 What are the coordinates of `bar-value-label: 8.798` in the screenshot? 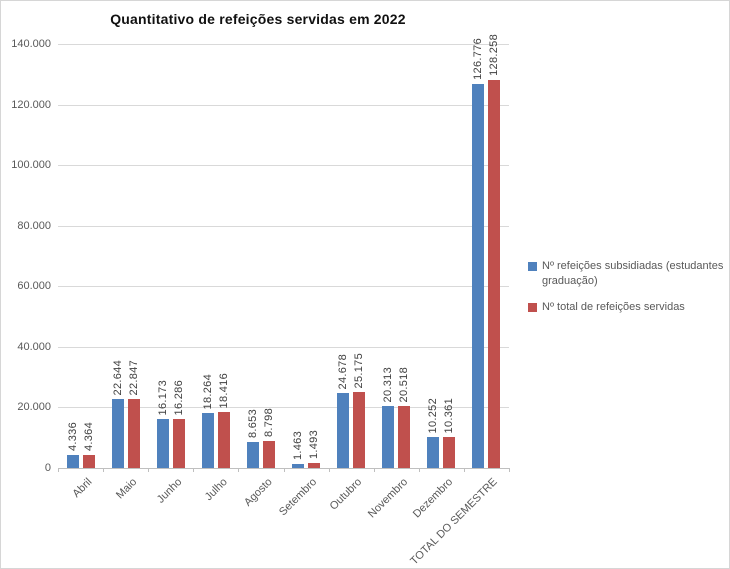 It's located at (268, 422).